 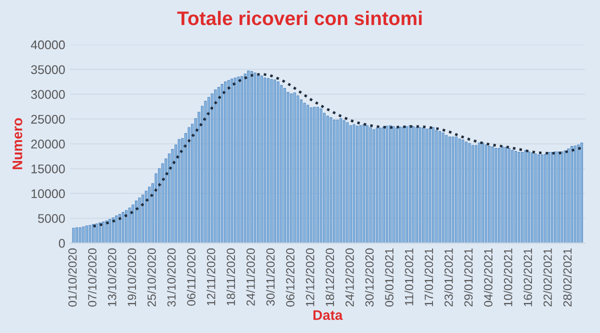 What do you see at coordinates (51, 218) in the screenshot?
I see `y-tick-label: 5000` at bounding box center [51, 218].